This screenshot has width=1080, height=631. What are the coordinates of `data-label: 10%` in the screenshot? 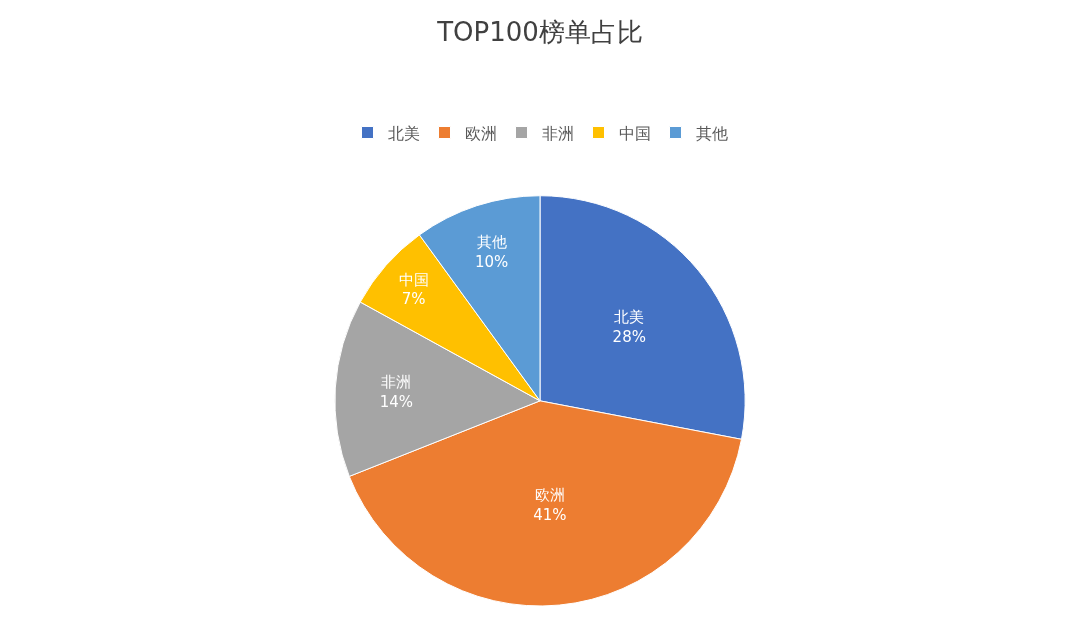 It's located at (491, 261).